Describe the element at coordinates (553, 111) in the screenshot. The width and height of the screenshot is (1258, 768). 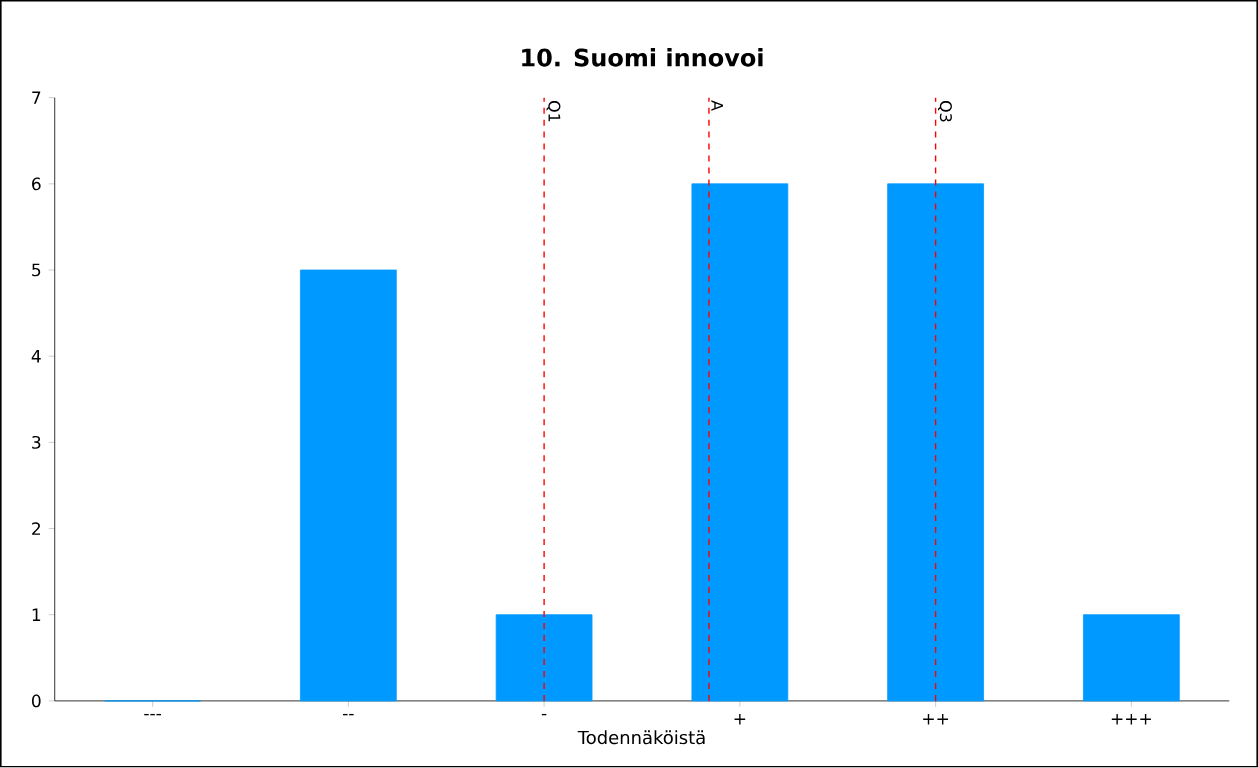
I see `ref-line-label: Q1` at that location.